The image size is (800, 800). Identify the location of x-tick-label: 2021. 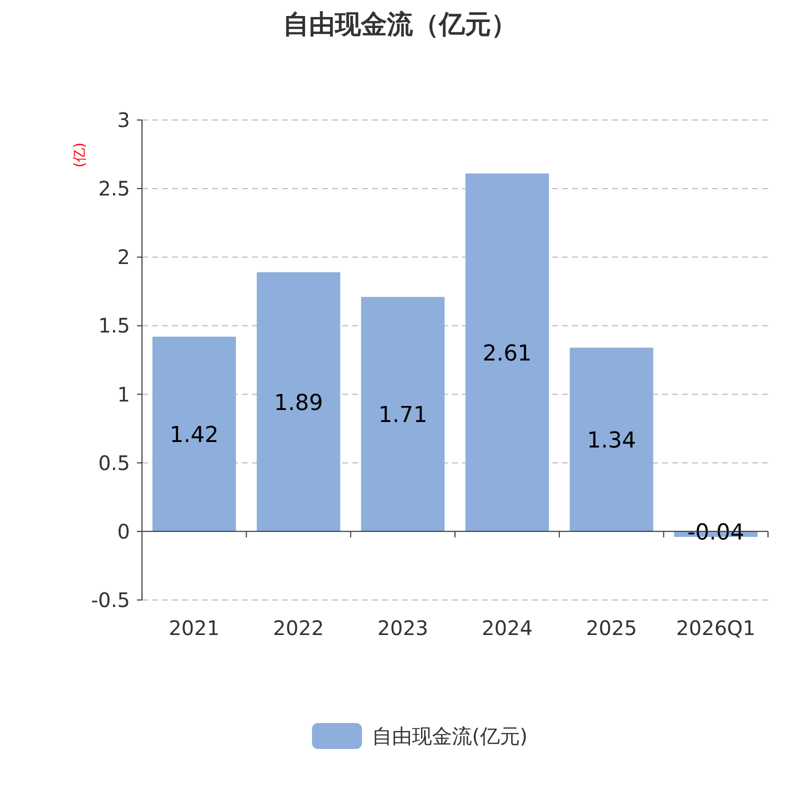
(194, 628).